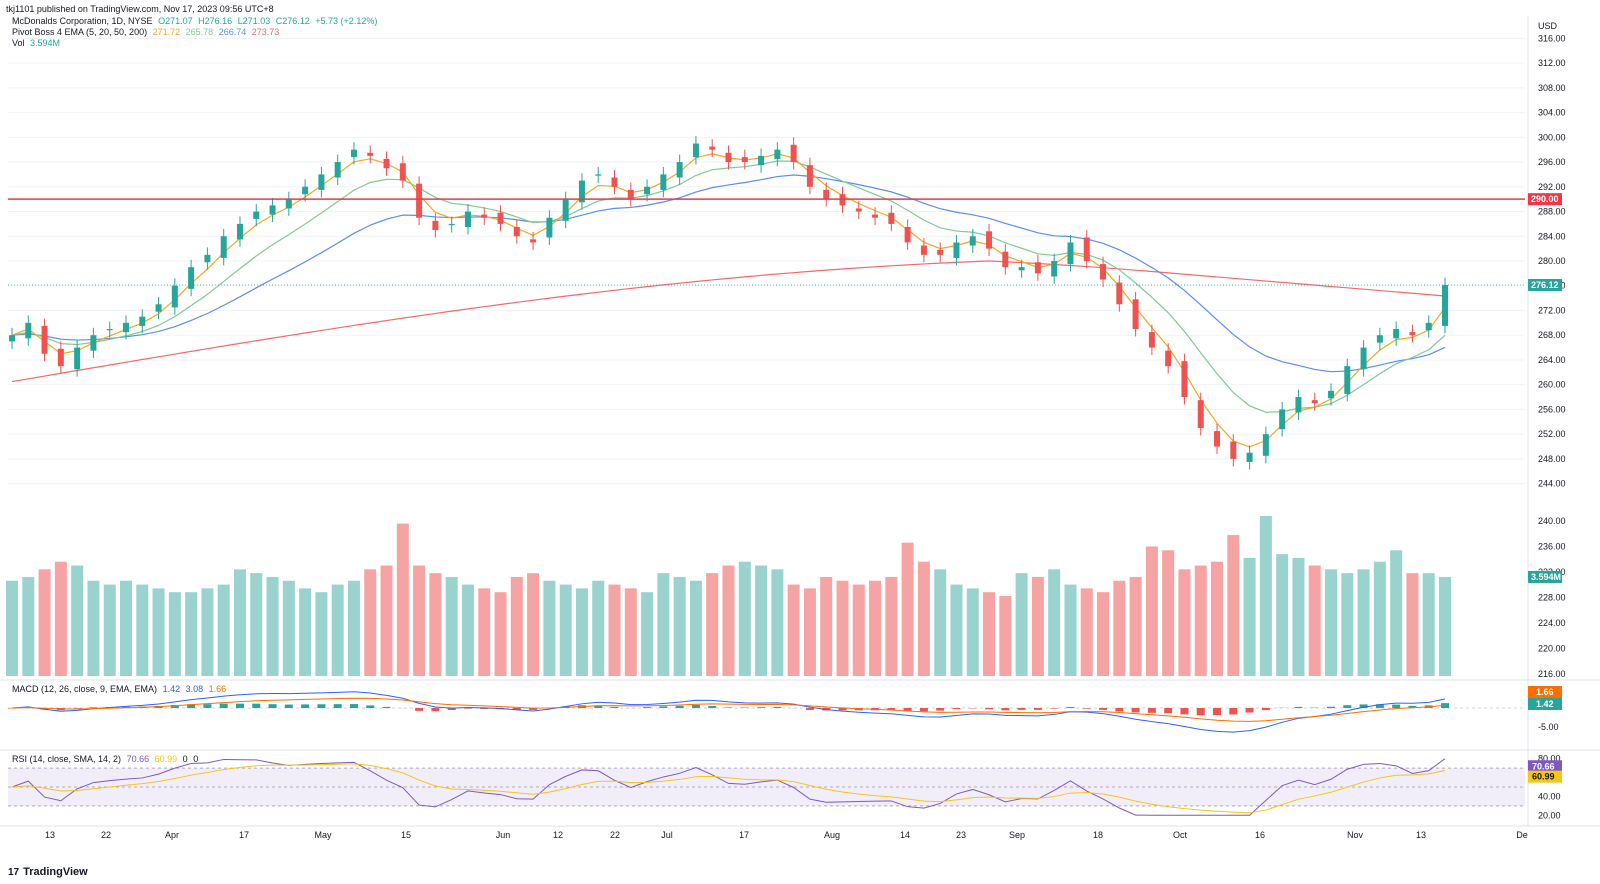 The image size is (1600, 884). Describe the element at coordinates (1552, 598) in the screenshot. I see `volume-tick-label: 228.00` at that location.